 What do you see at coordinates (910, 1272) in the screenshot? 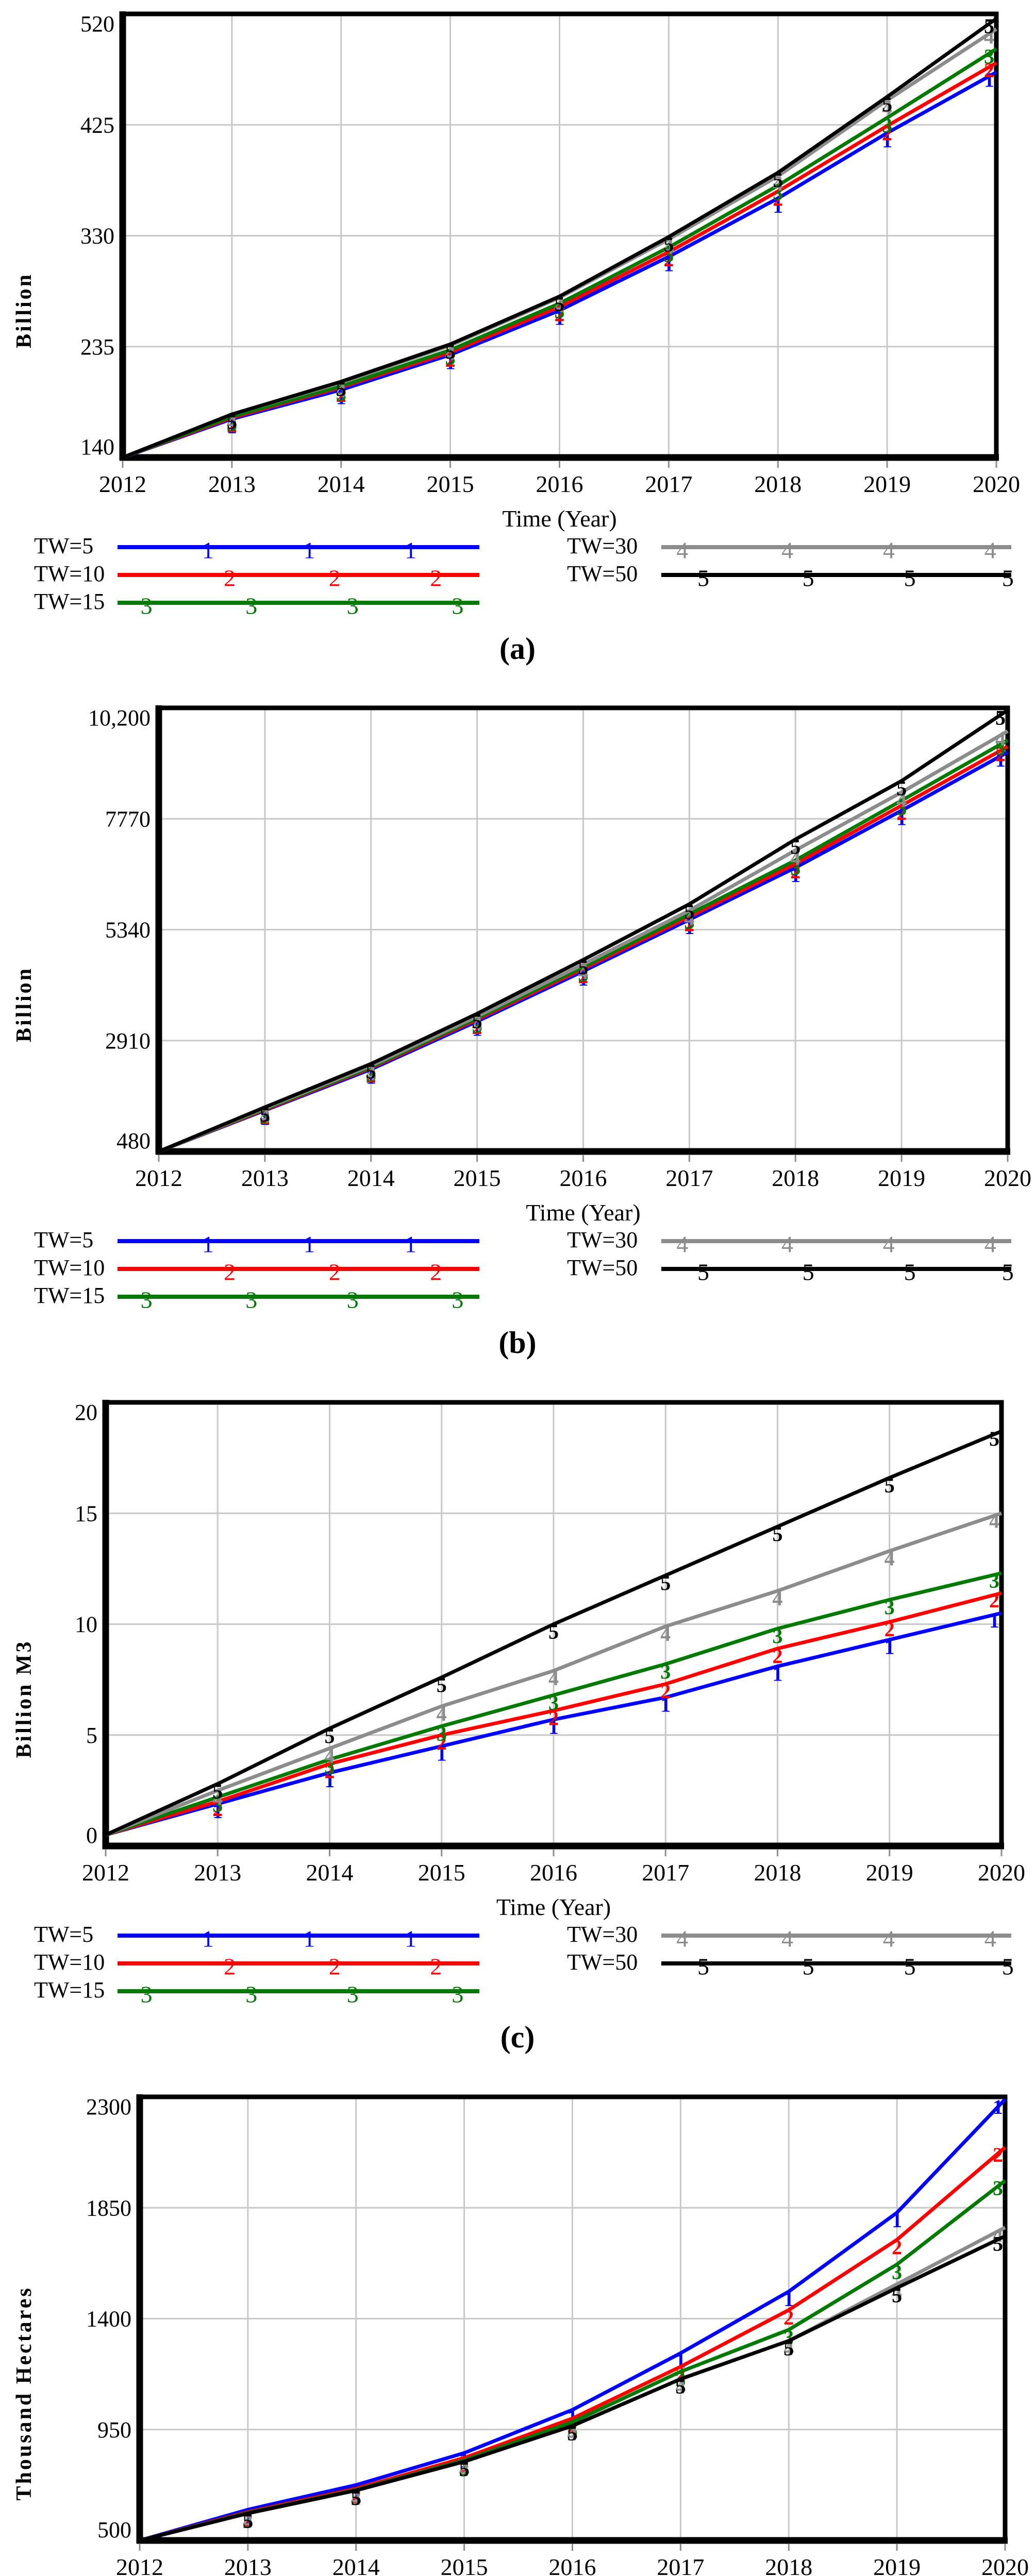
I see `legend-marker-digit: 5` at bounding box center [910, 1272].